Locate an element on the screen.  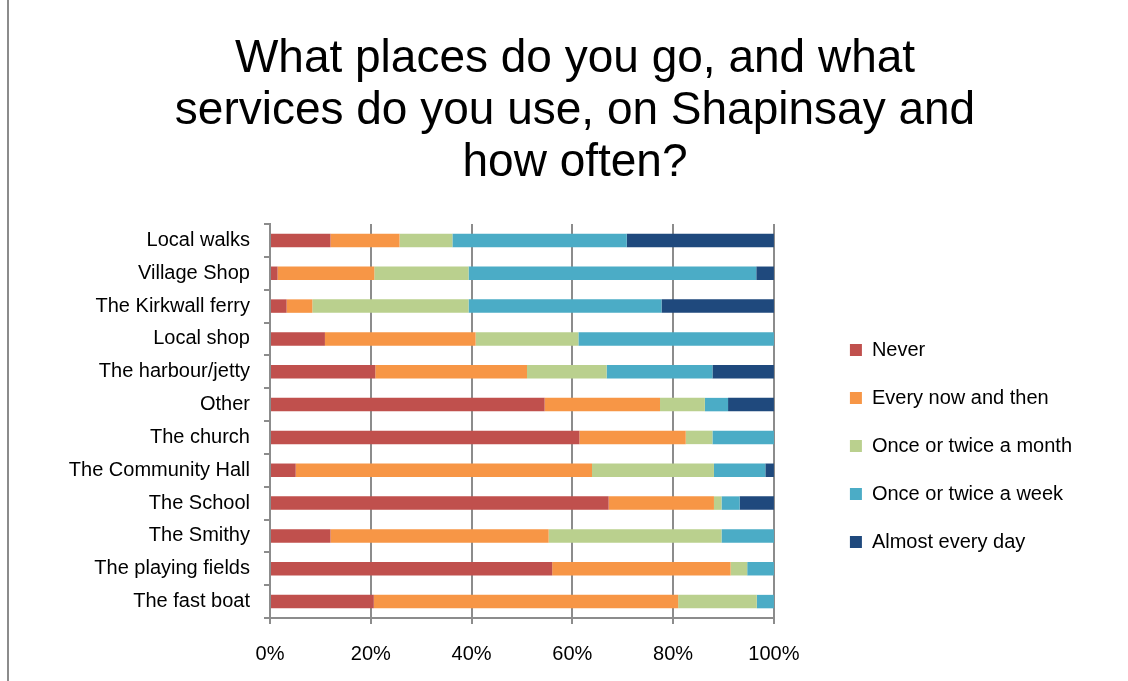
x-tick-label: 40% is located at coordinates (471, 652).